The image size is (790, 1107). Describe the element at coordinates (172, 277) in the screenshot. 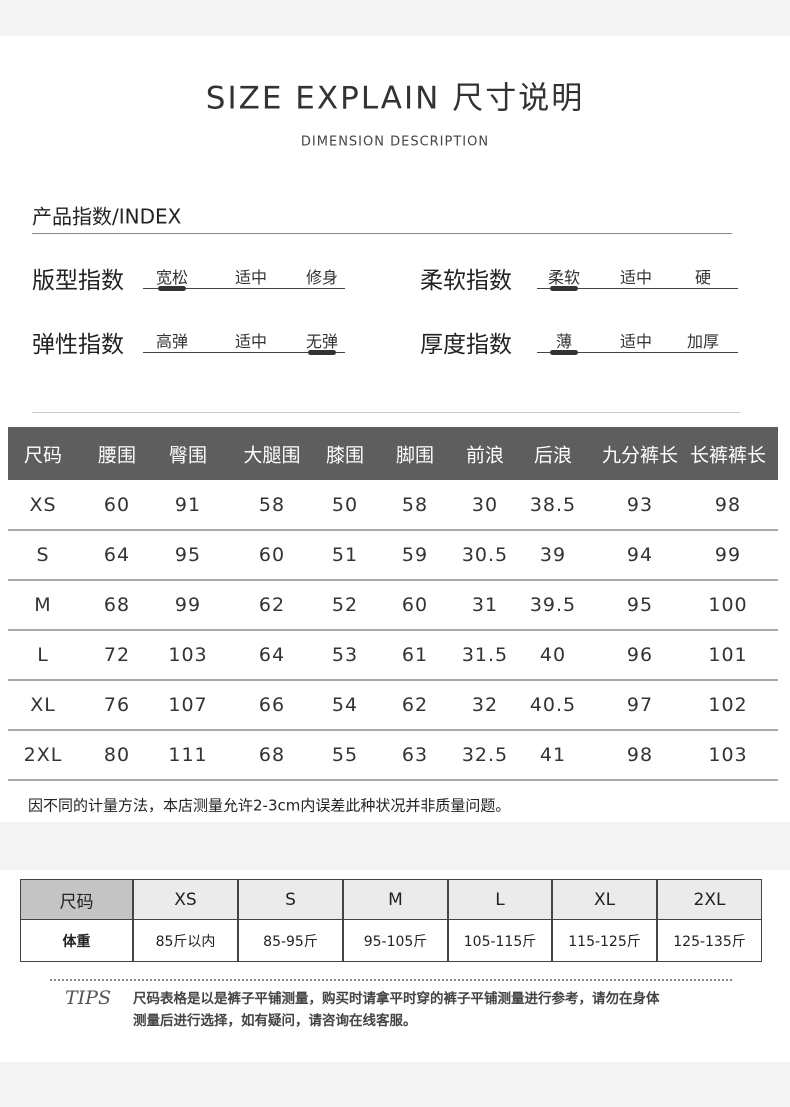

I see `scale-option: 宽松` at that location.